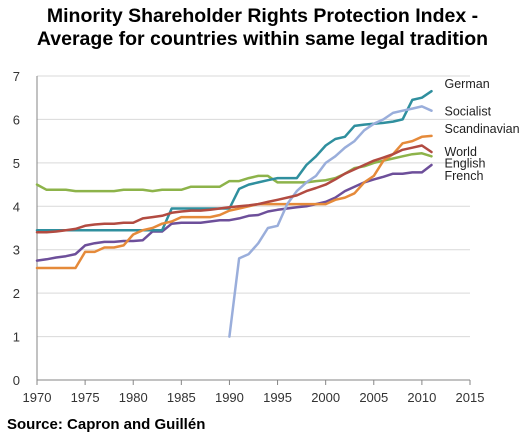  What do you see at coordinates (470, 397) in the screenshot?
I see `x-tick-label: 2015` at bounding box center [470, 397].